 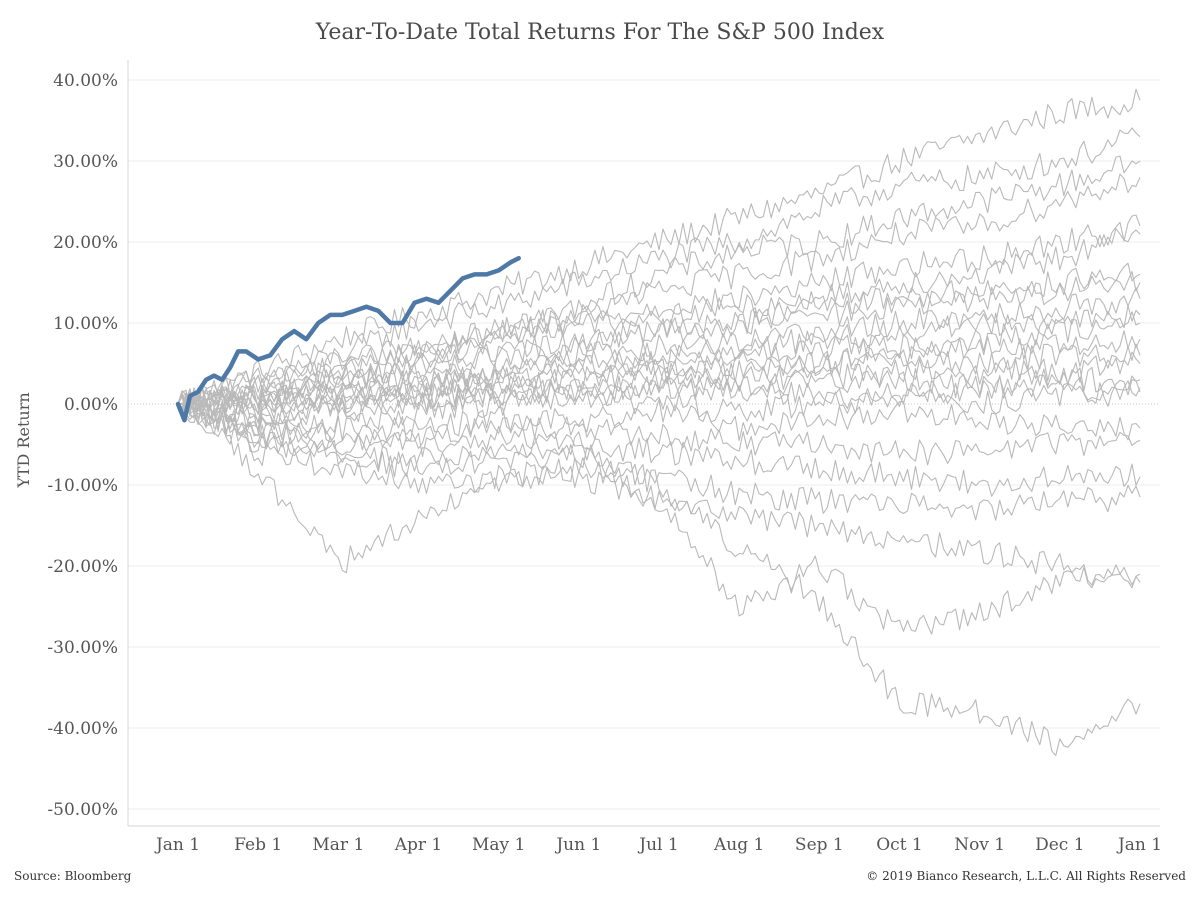 I want to click on highlight-series-line, so click(x=348, y=339).